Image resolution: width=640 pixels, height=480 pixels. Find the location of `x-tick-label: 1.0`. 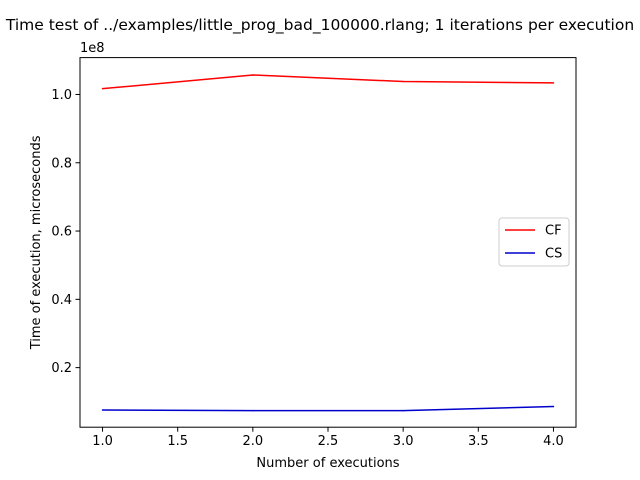

x-tick-label: 1.0 is located at coordinates (102, 441).